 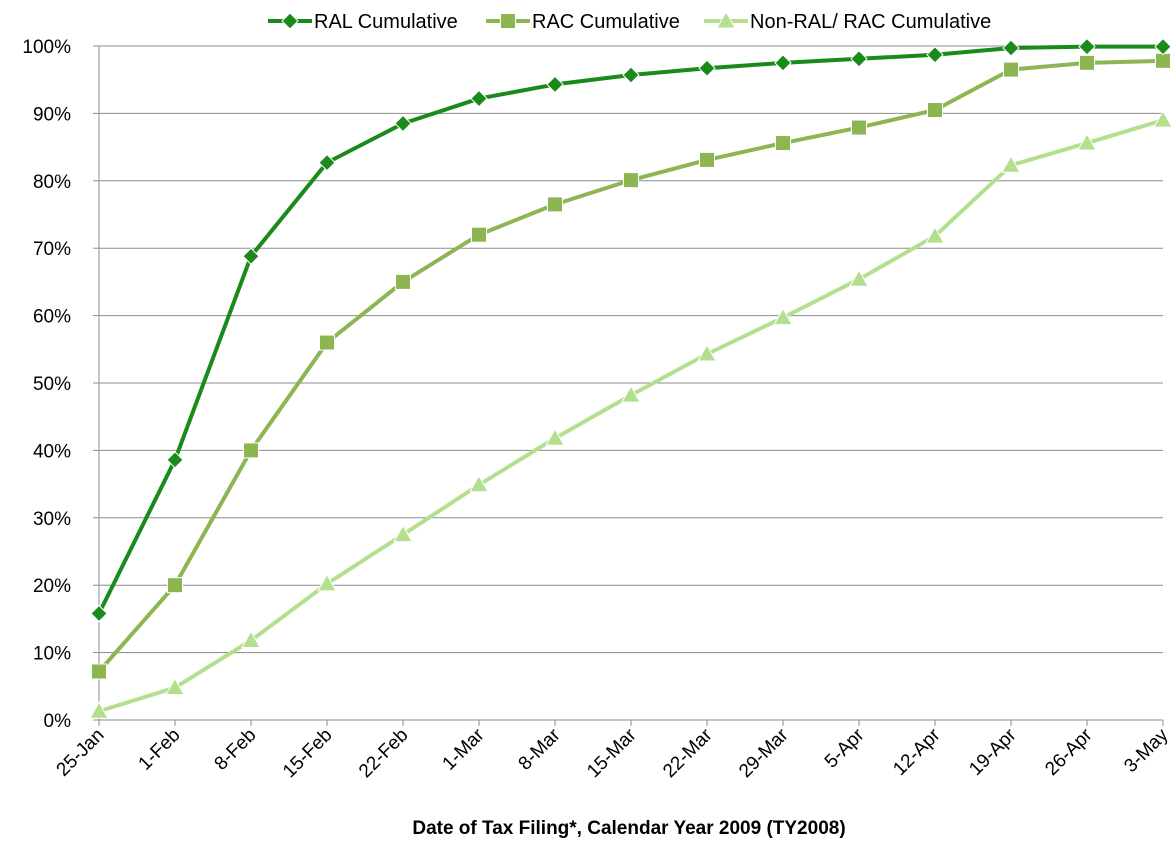 I want to click on x-tick-label: 22-Feb, so click(x=383, y=753).